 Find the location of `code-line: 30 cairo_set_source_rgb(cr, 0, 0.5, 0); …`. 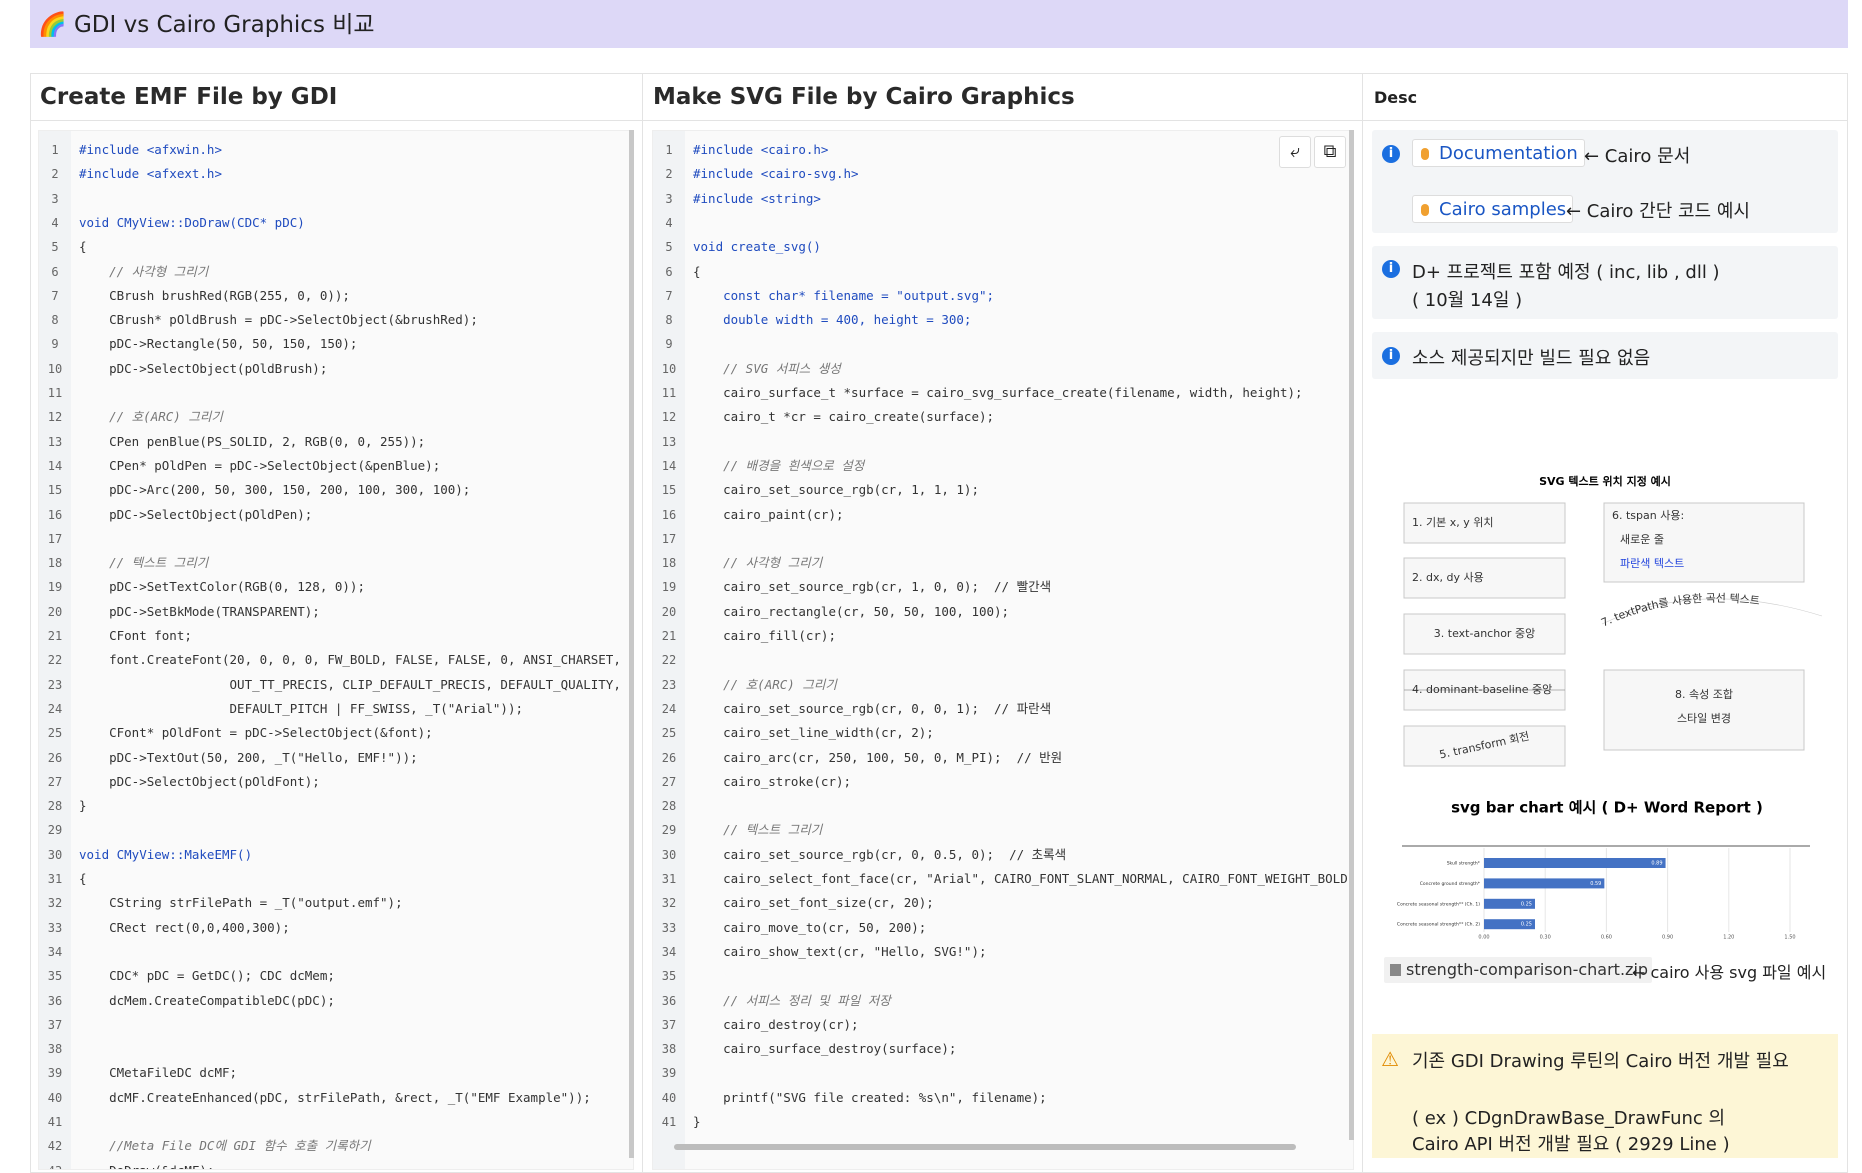

code-line: 30 cairo_set_source_rgb(cr, 0, 0.5, 0); … is located at coordinates (1003, 855).